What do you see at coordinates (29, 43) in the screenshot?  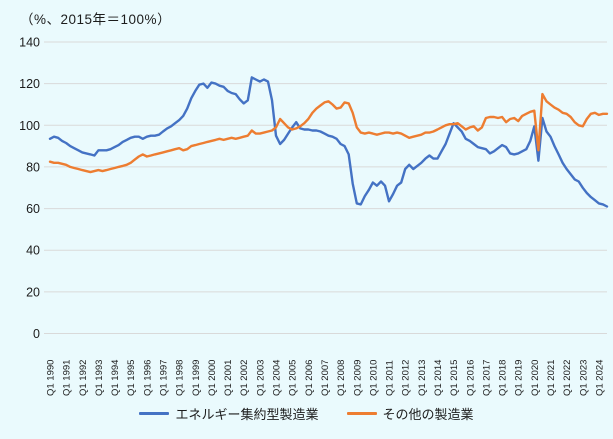 I see `y-tick-label: 140` at bounding box center [29, 43].